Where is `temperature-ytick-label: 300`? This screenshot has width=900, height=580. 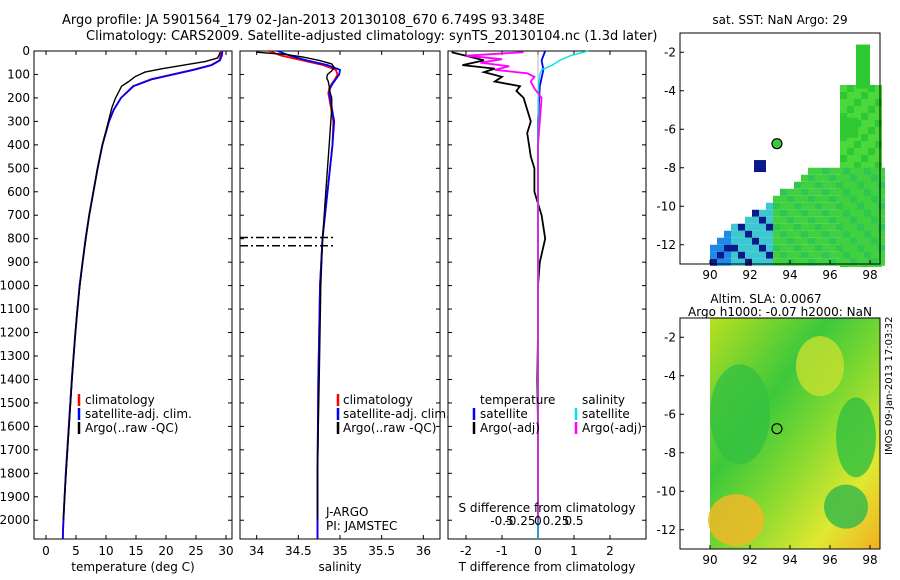 temperature-ytick-label: 300 is located at coordinates (18, 121).